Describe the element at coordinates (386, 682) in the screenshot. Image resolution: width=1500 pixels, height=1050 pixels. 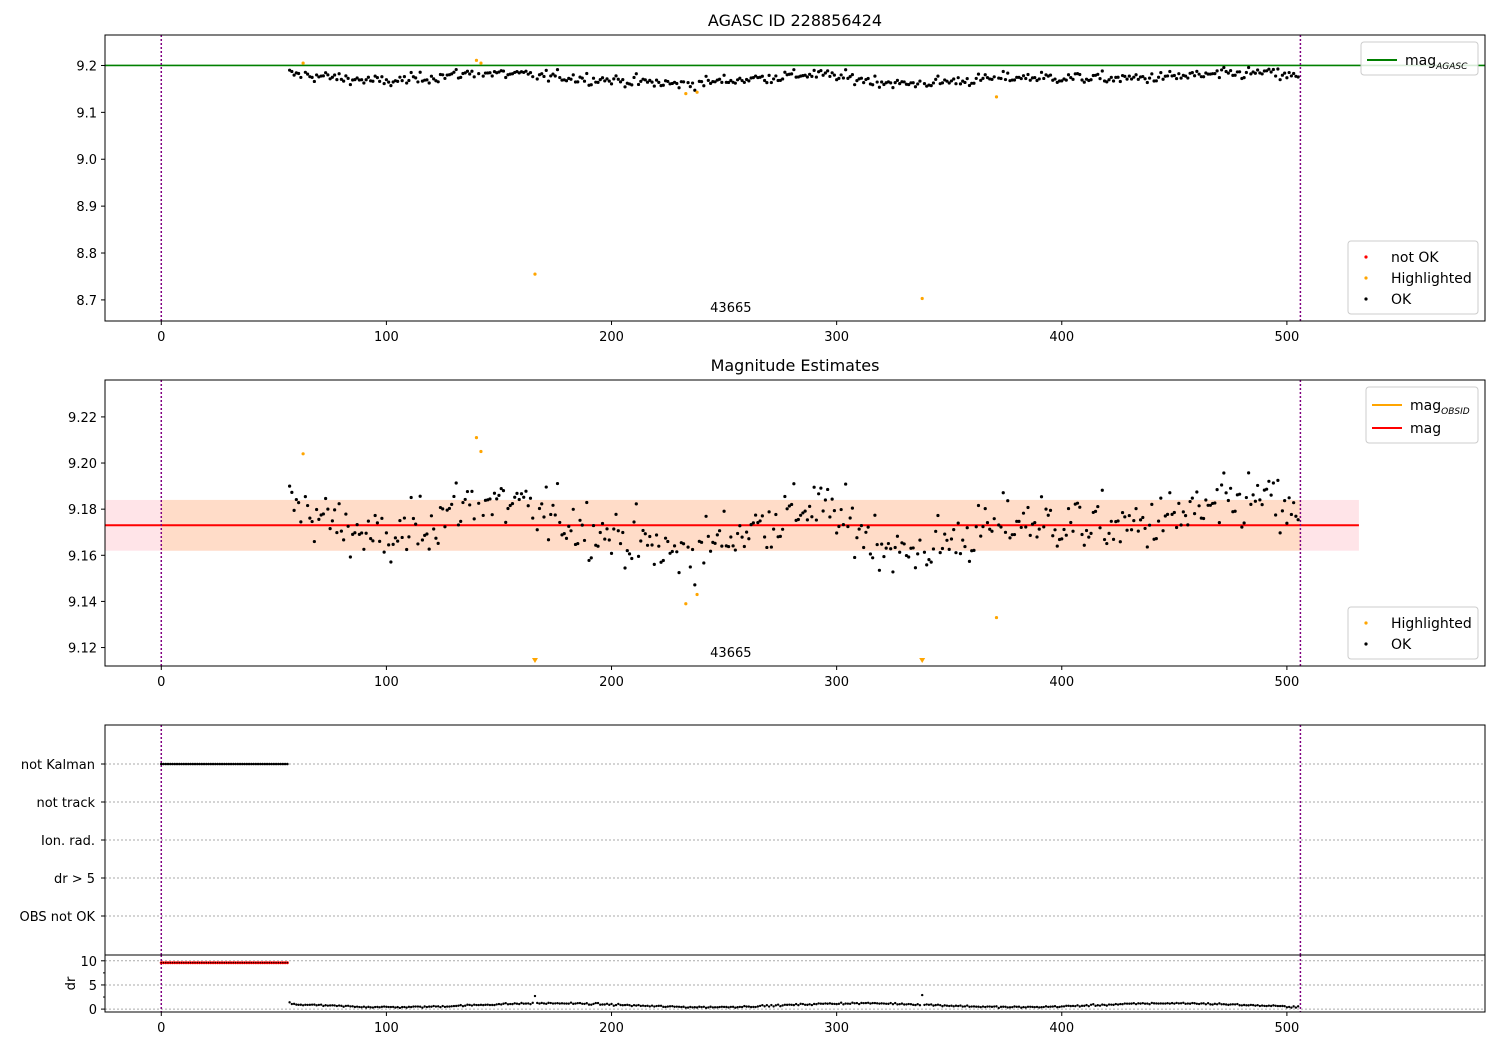
I see `x-tick-label: 100` at that location.